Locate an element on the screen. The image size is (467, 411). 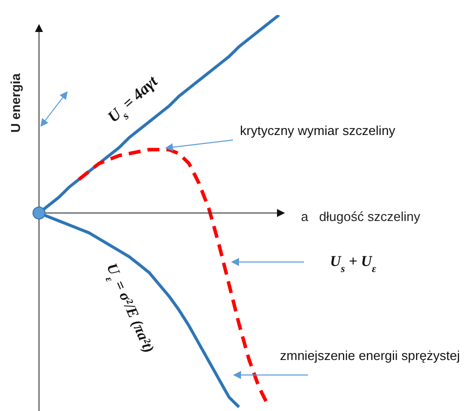
text: U$_{s}$ + U$_{ε}$ is located at coordinates (353, 264).